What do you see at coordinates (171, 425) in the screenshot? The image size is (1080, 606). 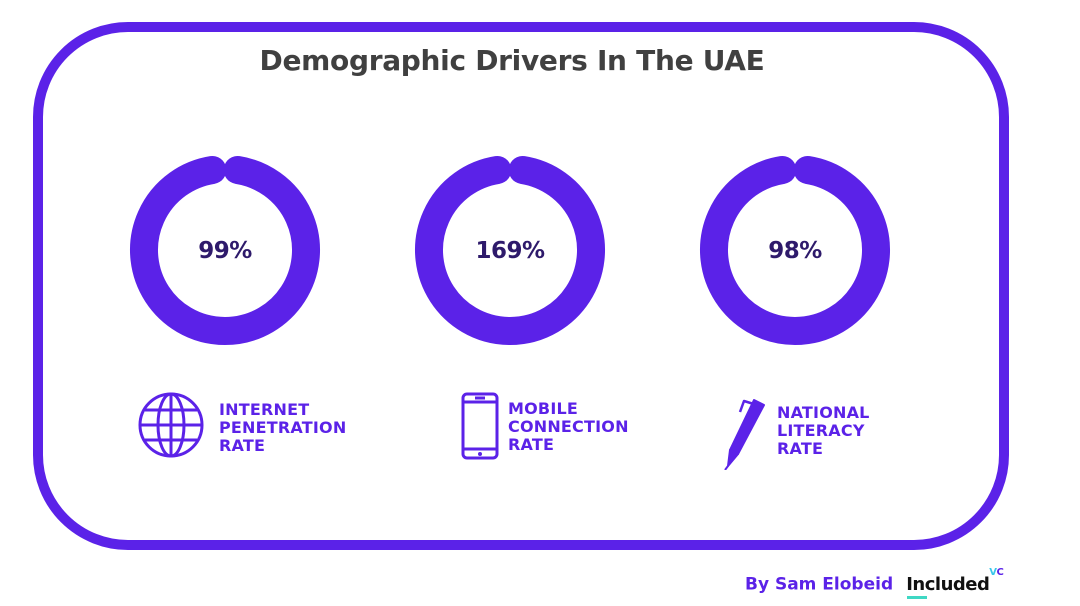 I see `globe-icon` at bounding box center [171, 425].